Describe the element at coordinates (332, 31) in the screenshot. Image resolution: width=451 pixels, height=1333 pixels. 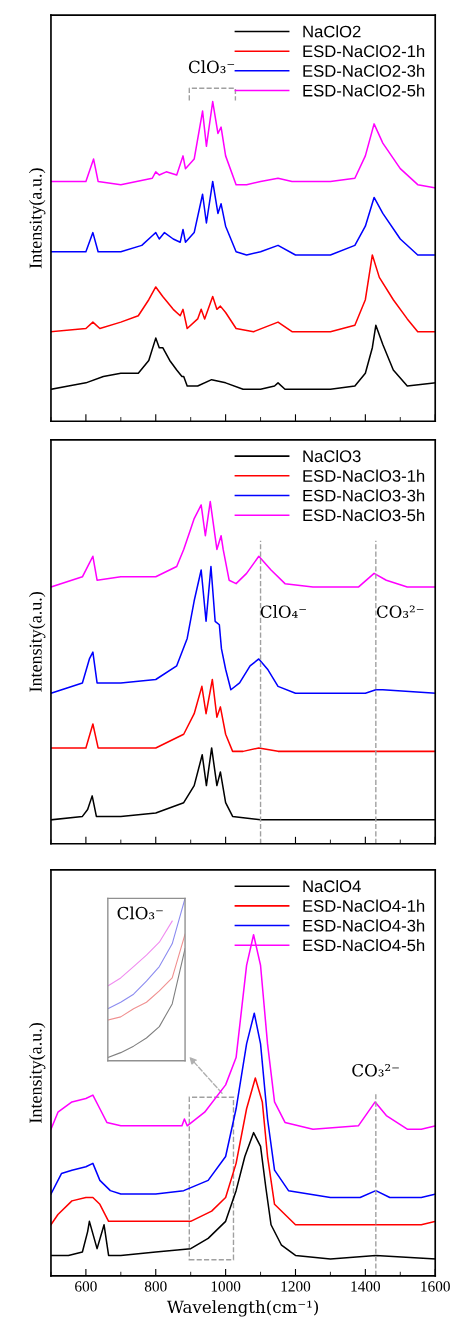
I see `legend-label: NaClO2` at that location.